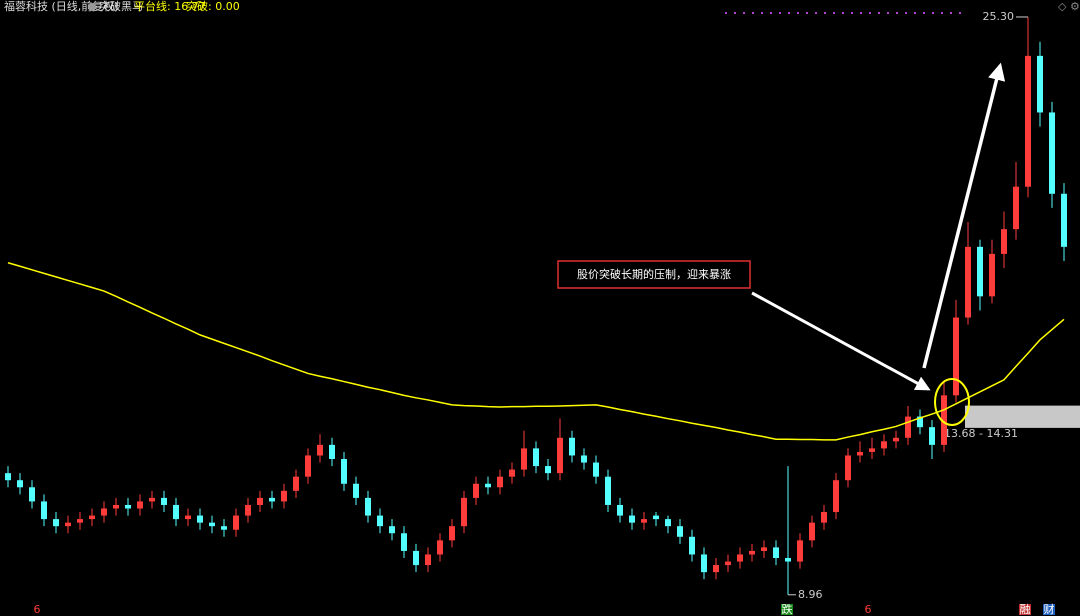  I want to click on highlight-circle, so click(952, 402).